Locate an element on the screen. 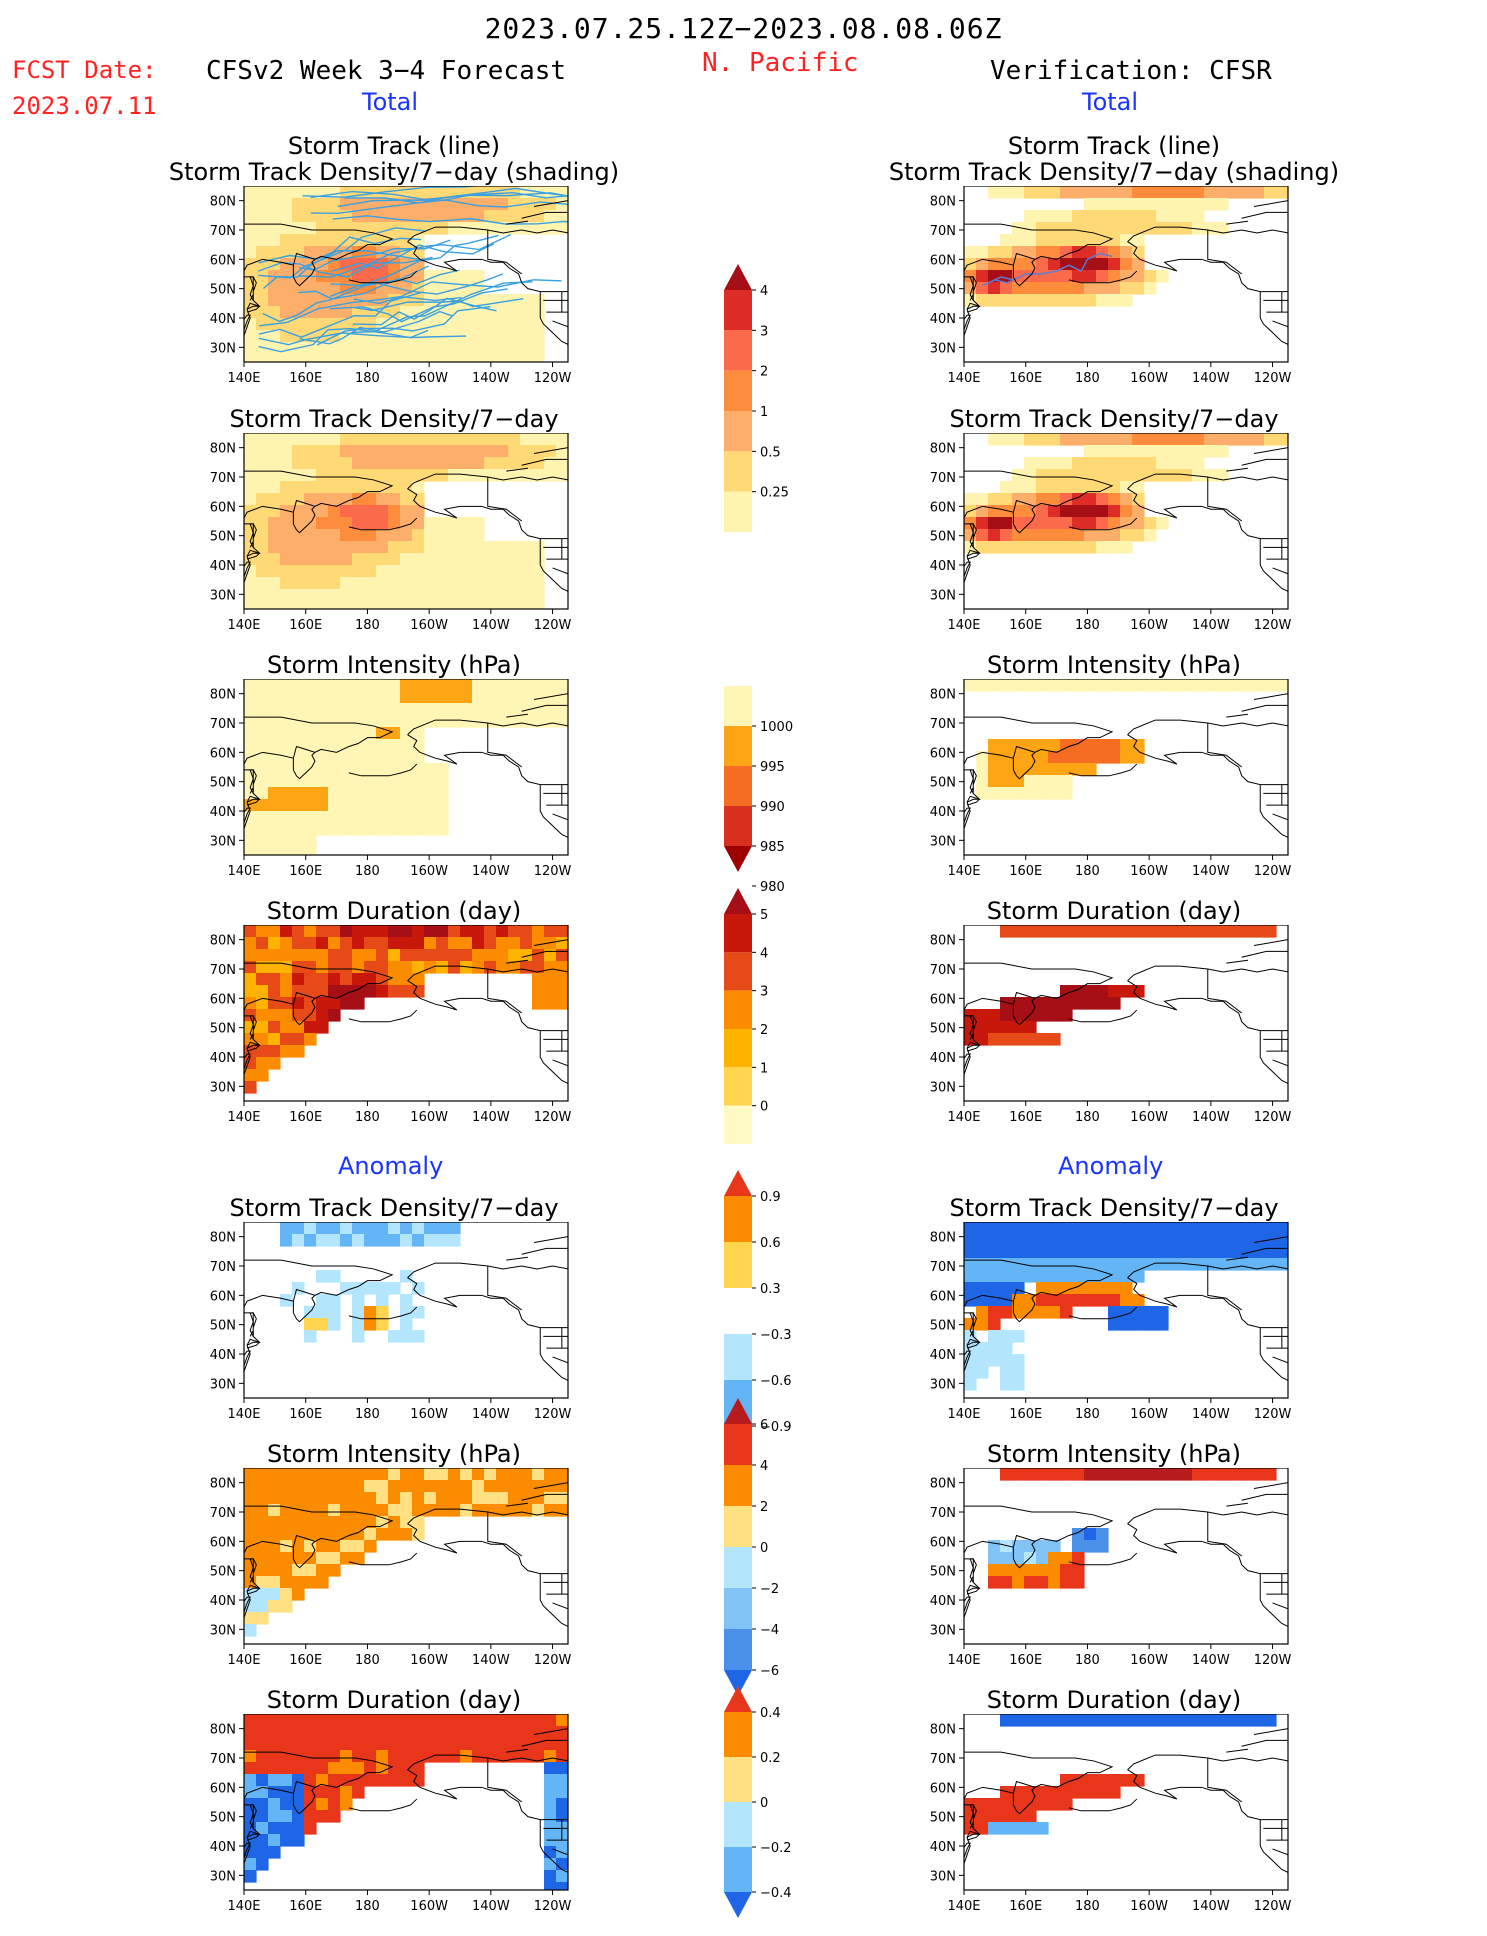 The height and width of the screenshot is (1936, 1487). colorbar-label: 1 is located at coordinates (764, 412).